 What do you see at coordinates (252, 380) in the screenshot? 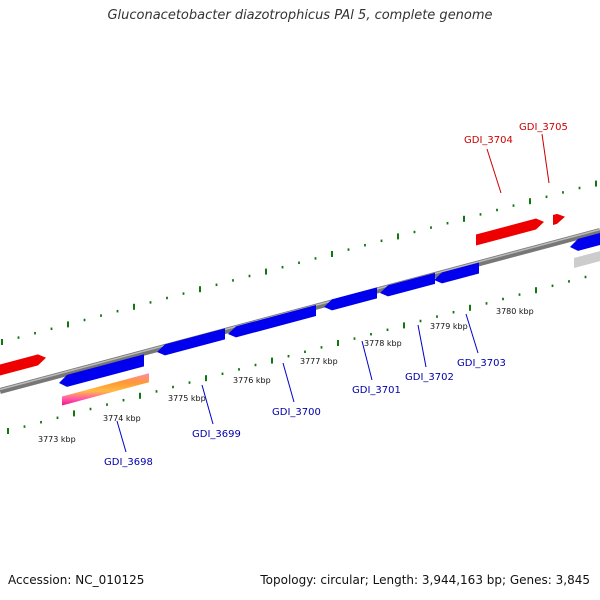
I see `kbp-label-3776: 3776 kbp` at bounding box center [252, 380].